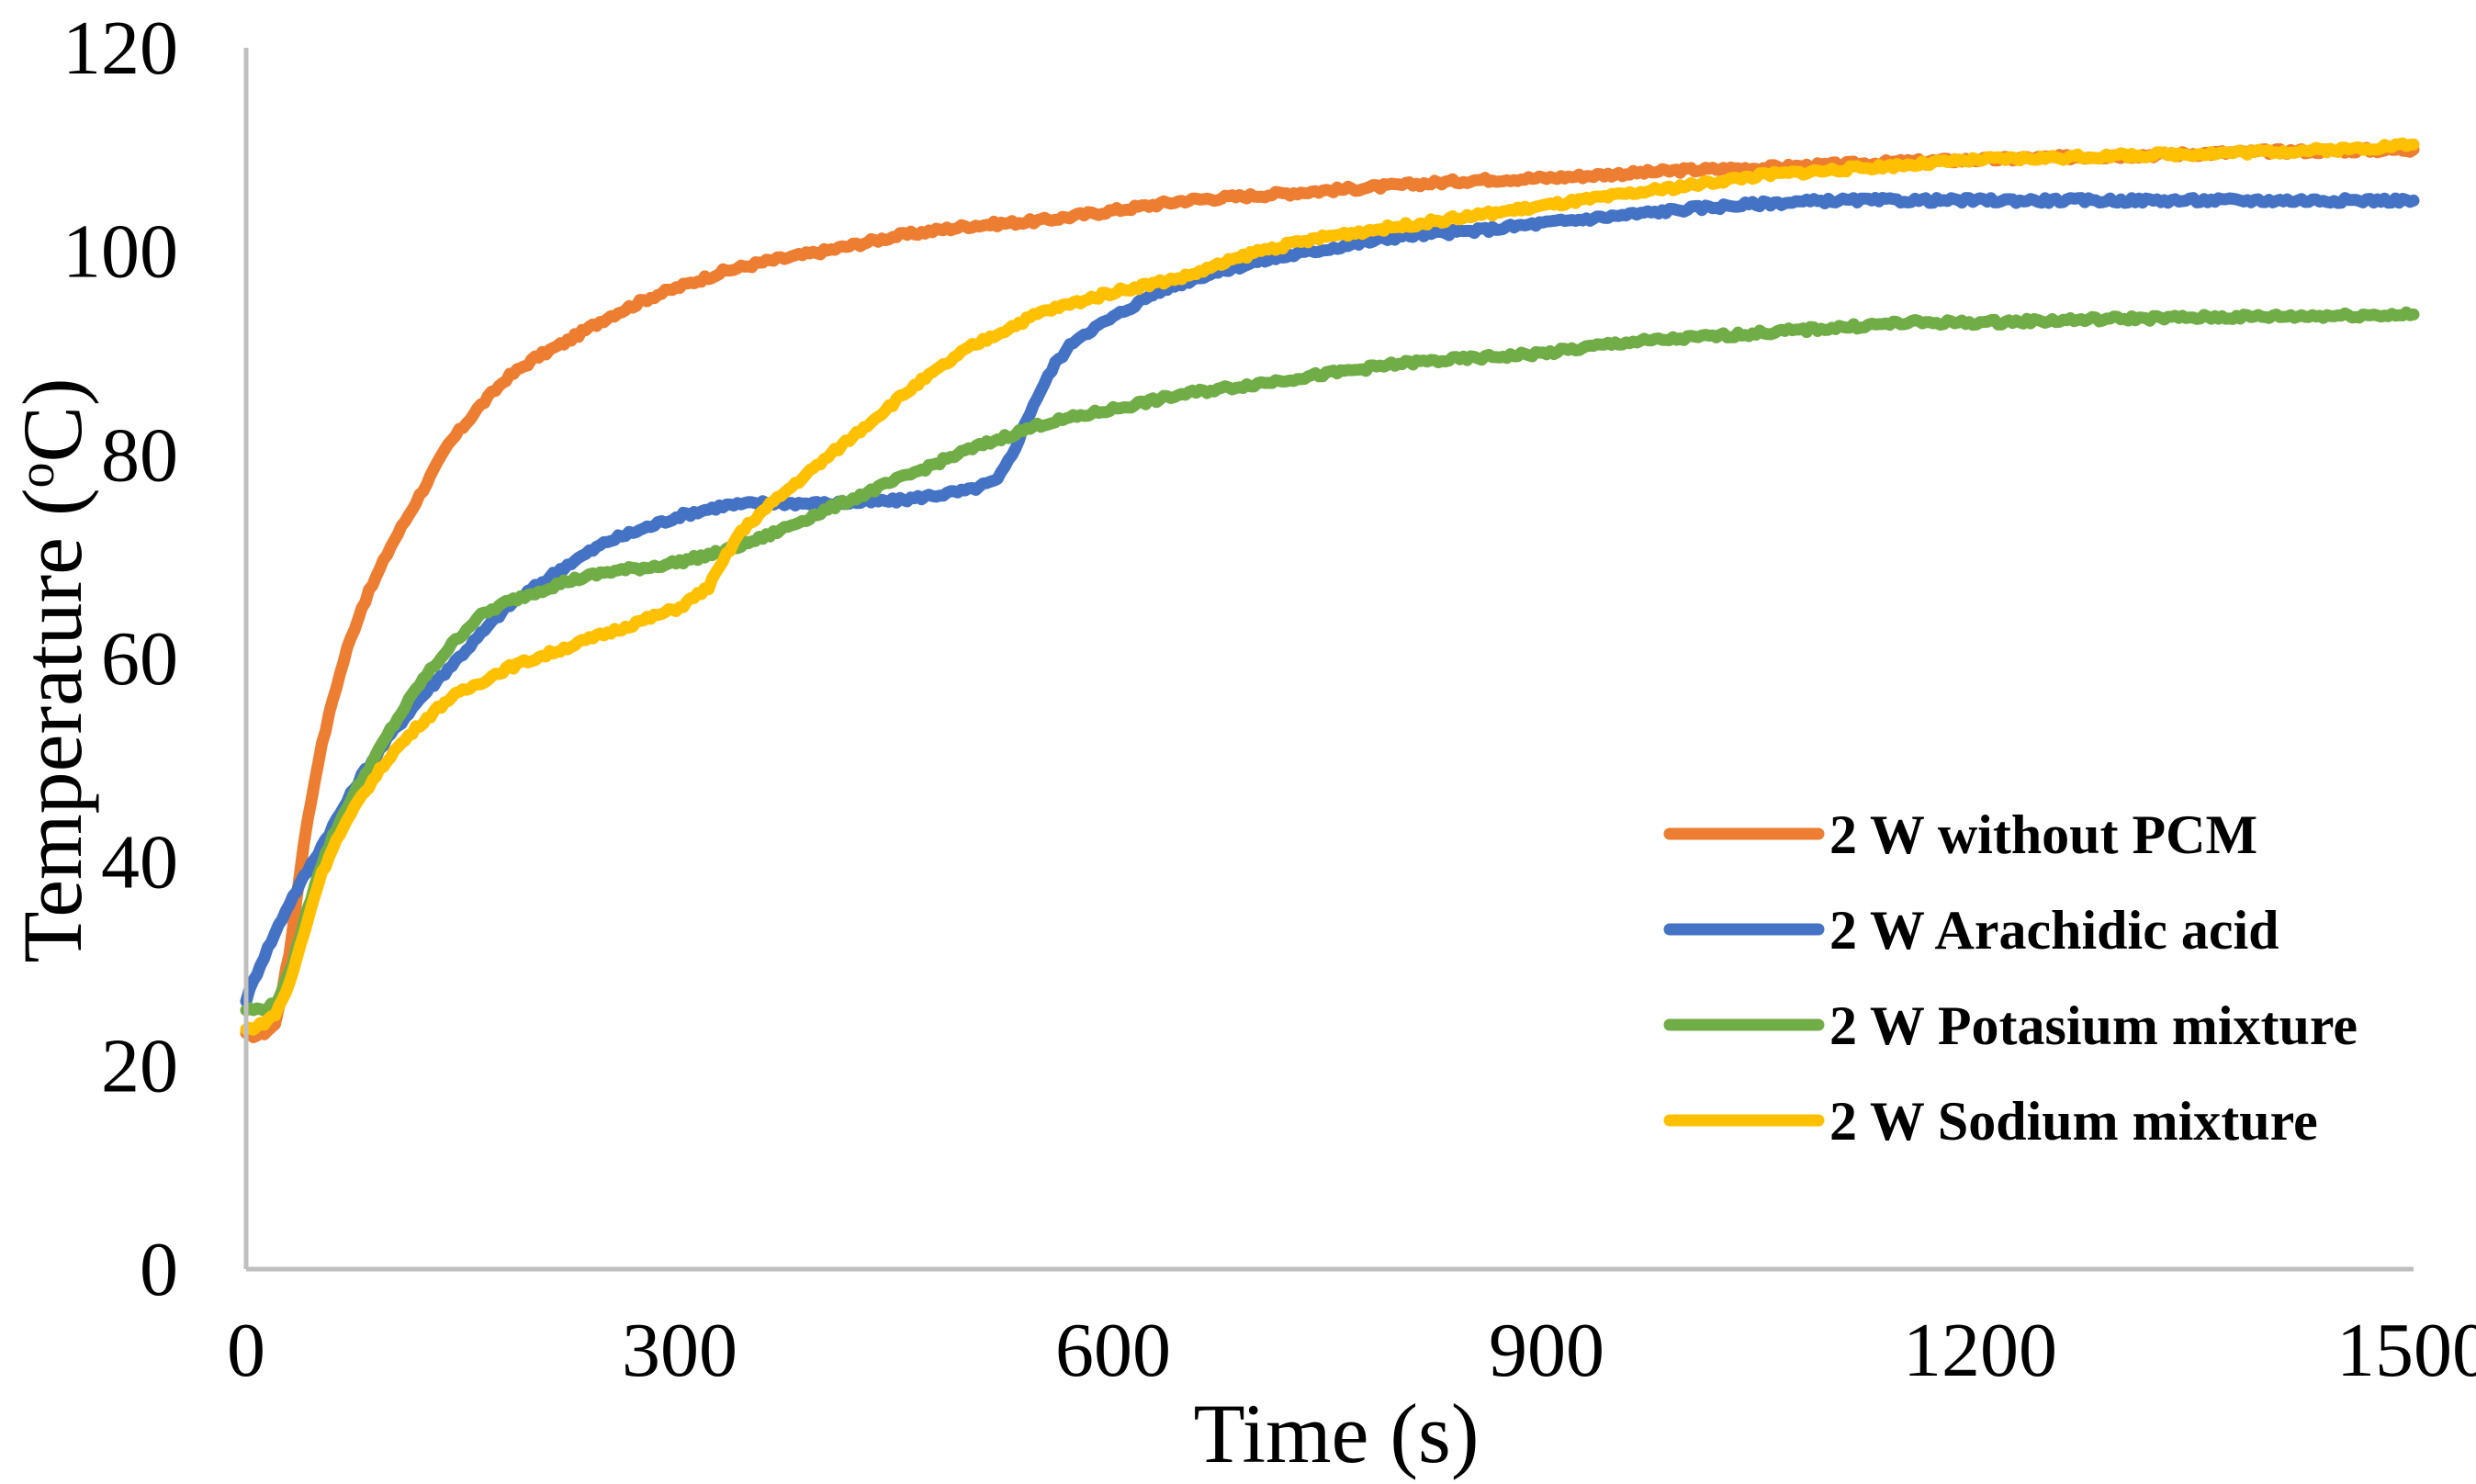 Image resolution: width=2476 pixels, height=1484 pixels. Describe the element at coordinates (139, 455) in the screenshot. I see `y-tick-label: 80` at that location.